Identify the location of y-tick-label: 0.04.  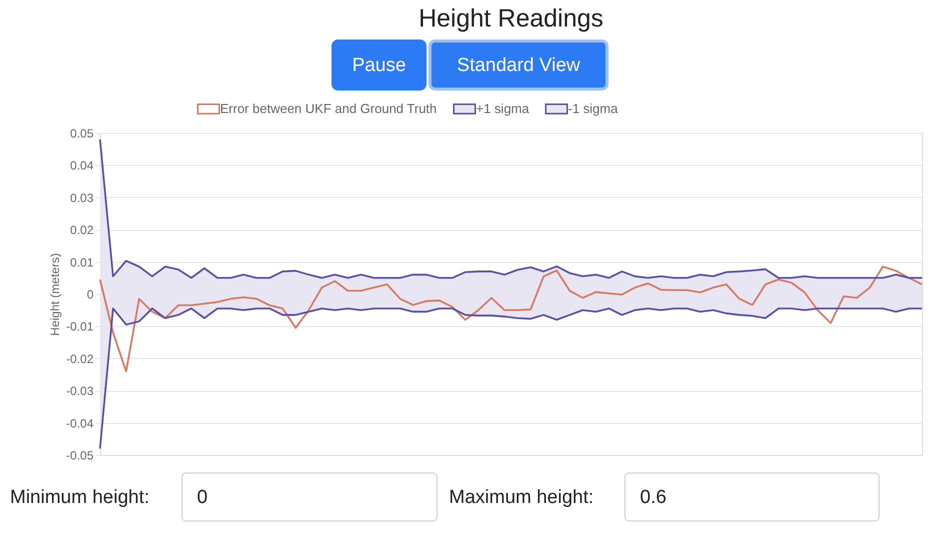
(82, 165).